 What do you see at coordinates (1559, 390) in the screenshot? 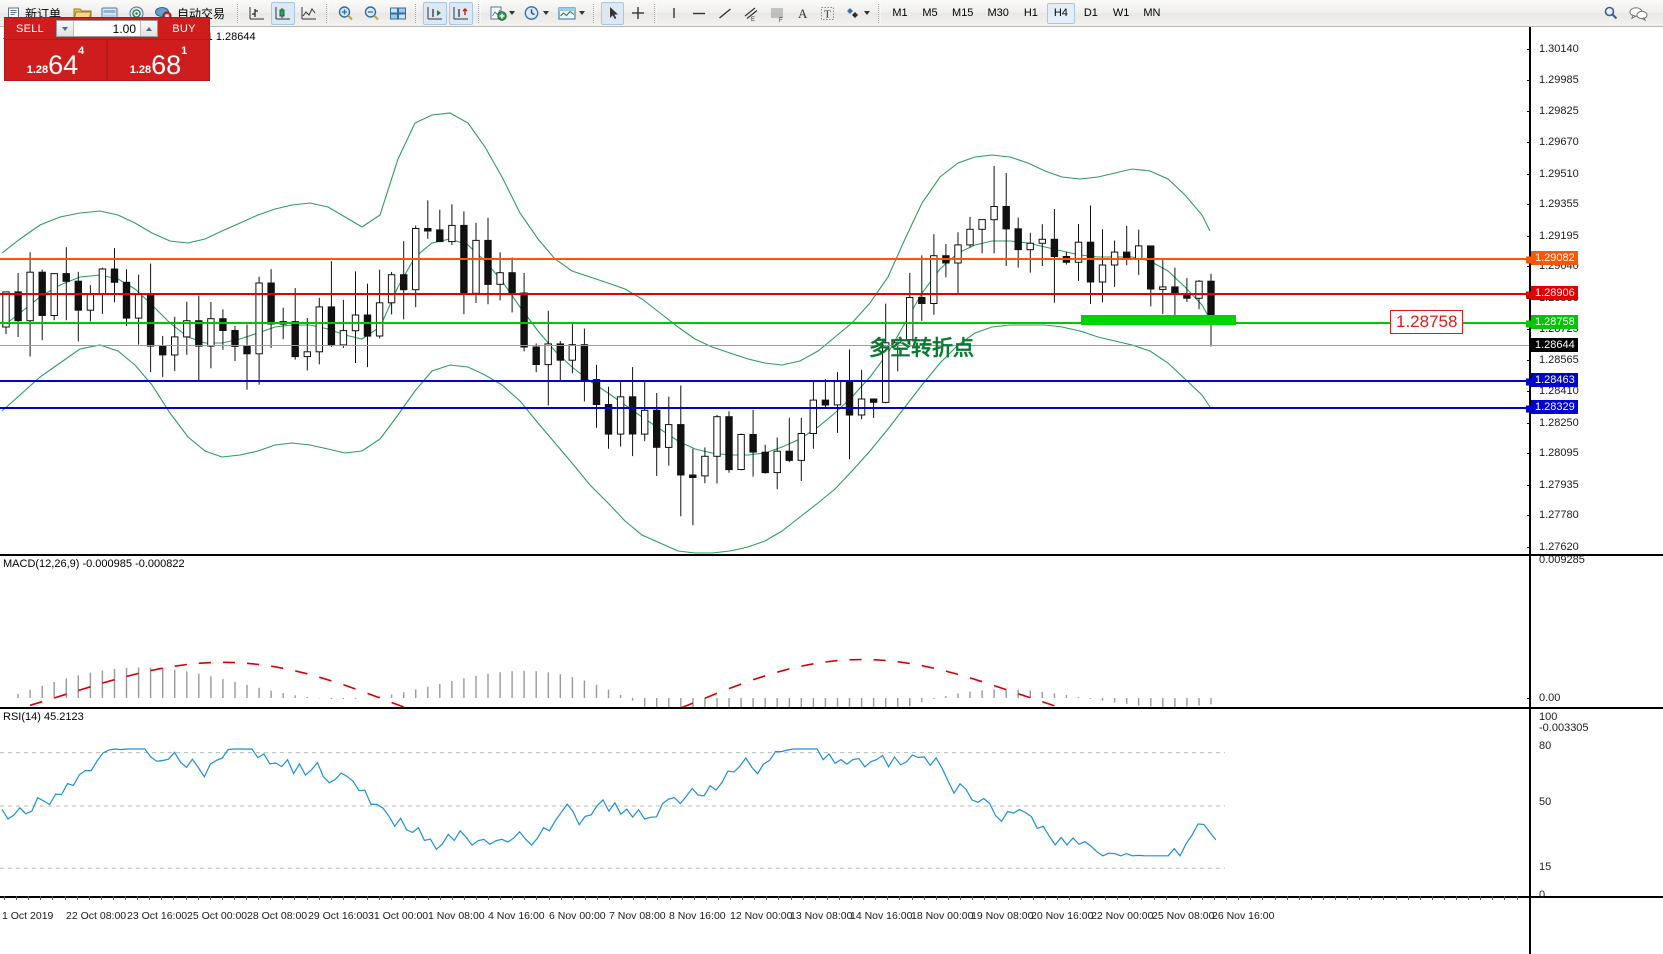
I see `price-tick-label: 1.28410` at bounding box center [1559, 390].